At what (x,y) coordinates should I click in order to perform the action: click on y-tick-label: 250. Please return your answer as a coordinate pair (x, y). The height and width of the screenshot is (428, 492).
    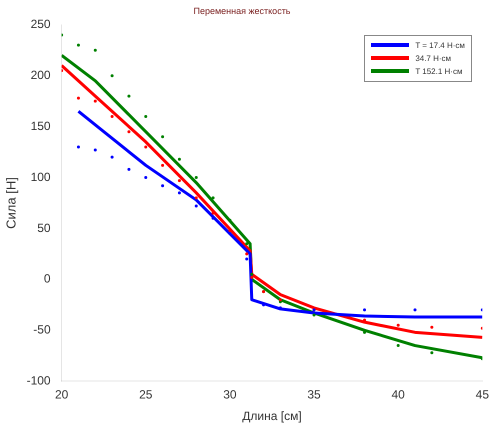
    Looking at the image, I should click on (40, 24).